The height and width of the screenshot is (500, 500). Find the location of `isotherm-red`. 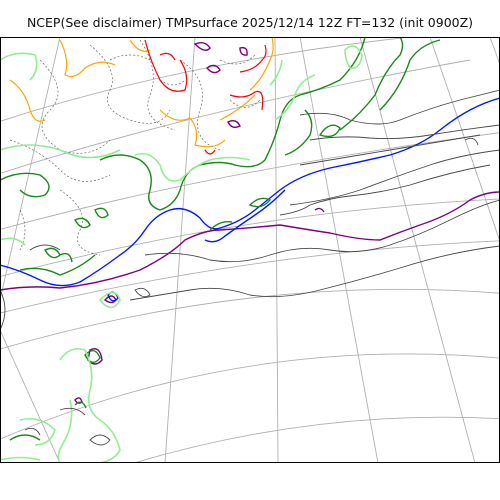

isotherm-red is located at coordinates (205, 97).